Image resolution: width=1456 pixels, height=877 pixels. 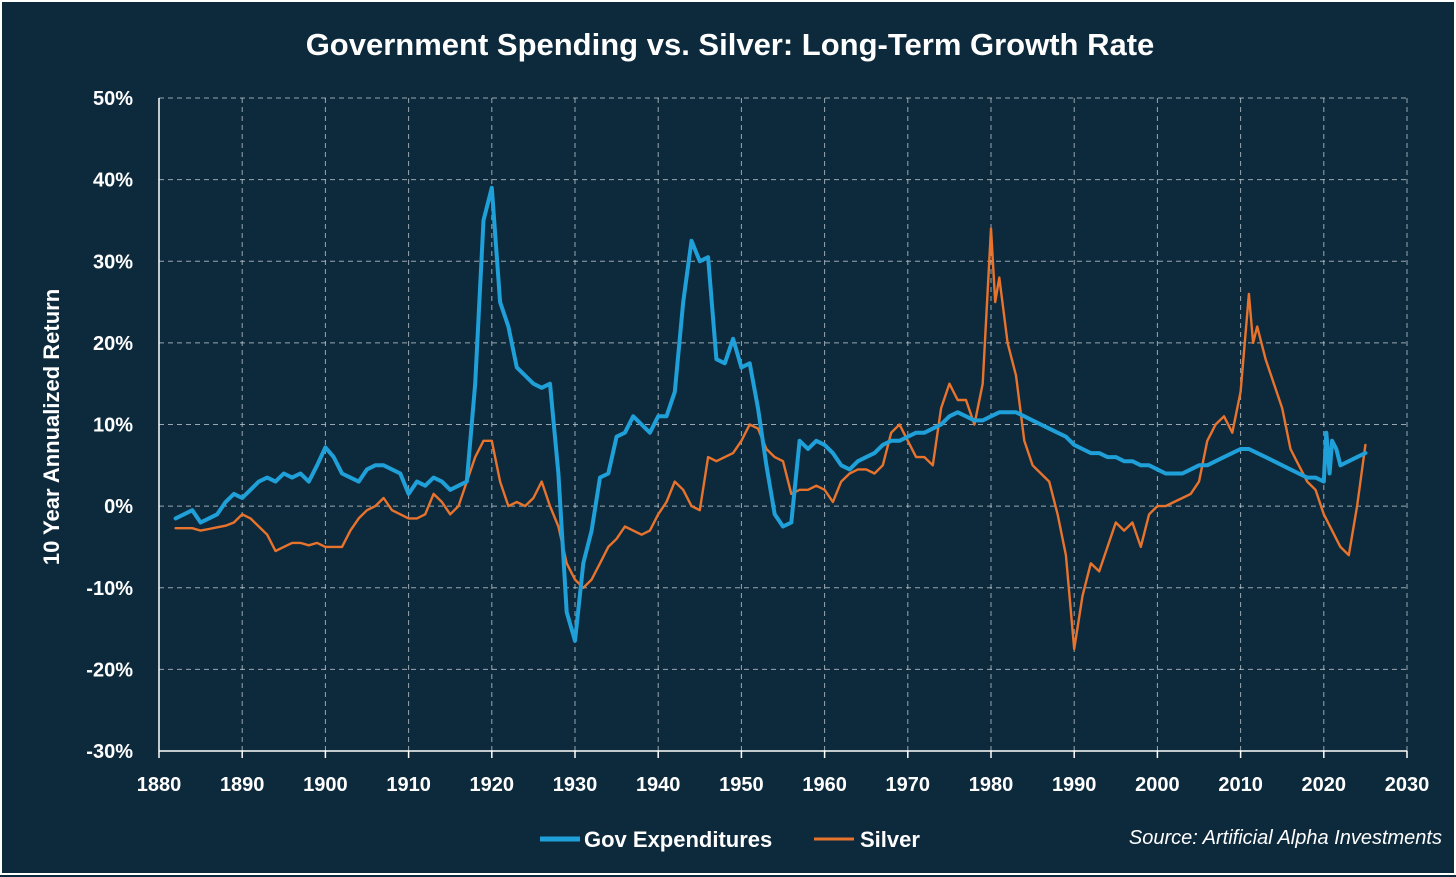 What do you see at coordinates (109, 752) in the screenshot?
I see `y-tick-label: -30%` at bounding box center [109, 752].